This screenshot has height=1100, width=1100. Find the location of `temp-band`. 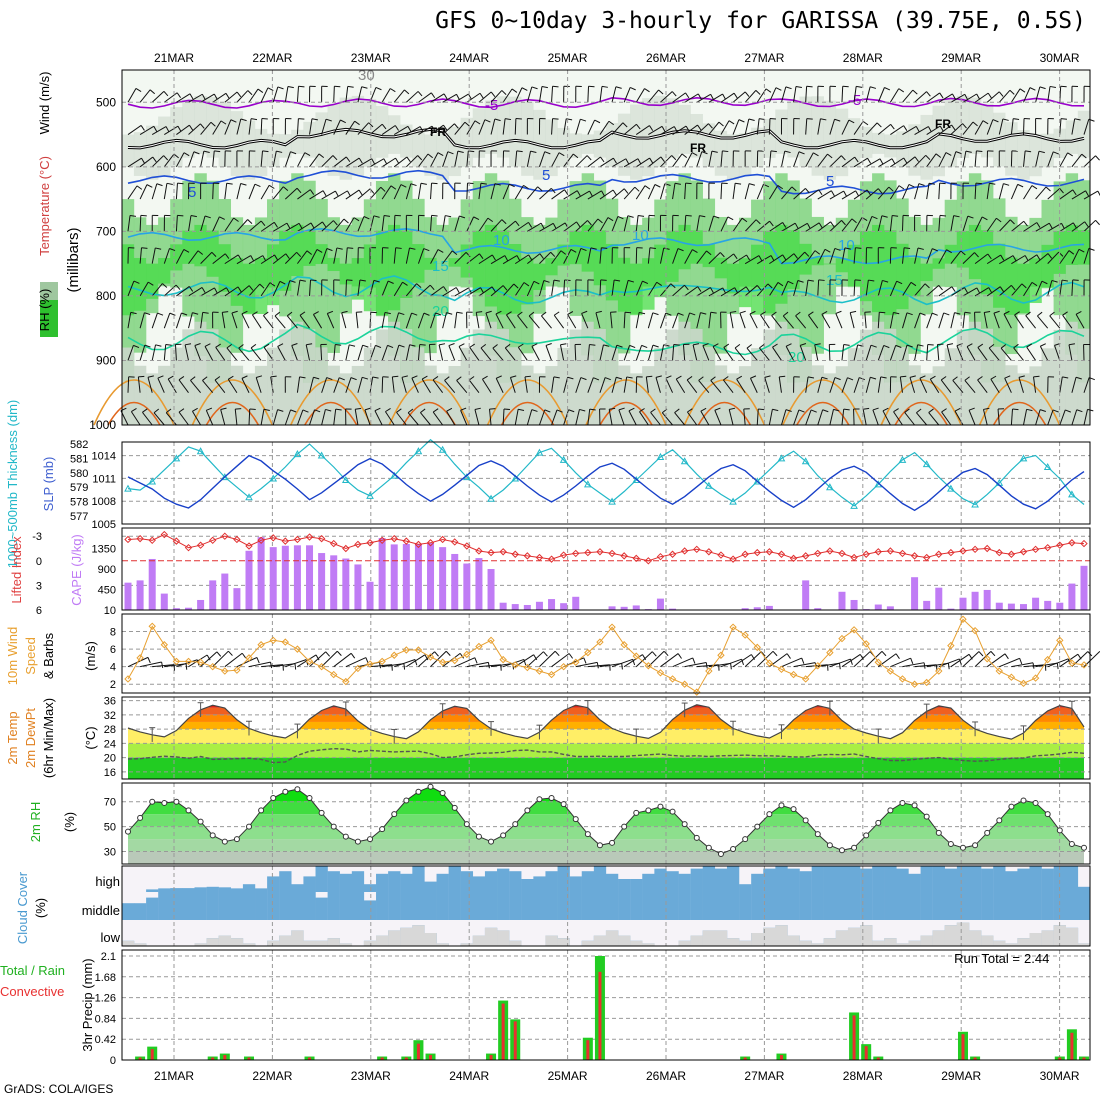

temp-band is located at coordinates (606, 750).